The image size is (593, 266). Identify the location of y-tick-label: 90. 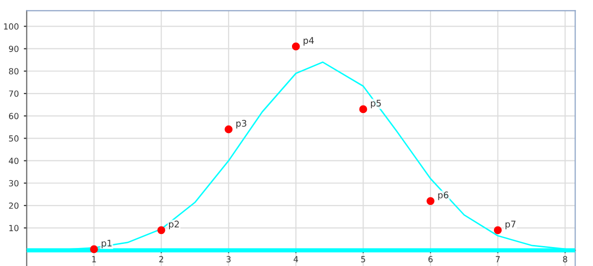
(13, 49).